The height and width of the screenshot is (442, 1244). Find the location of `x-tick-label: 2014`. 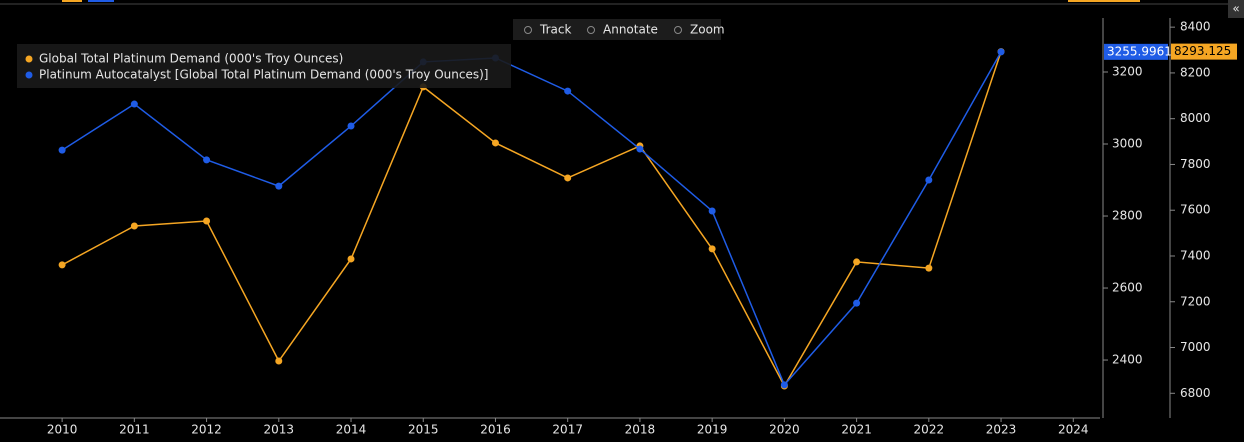

x-tick-label: 2014 is located at coordinates (351, 430).